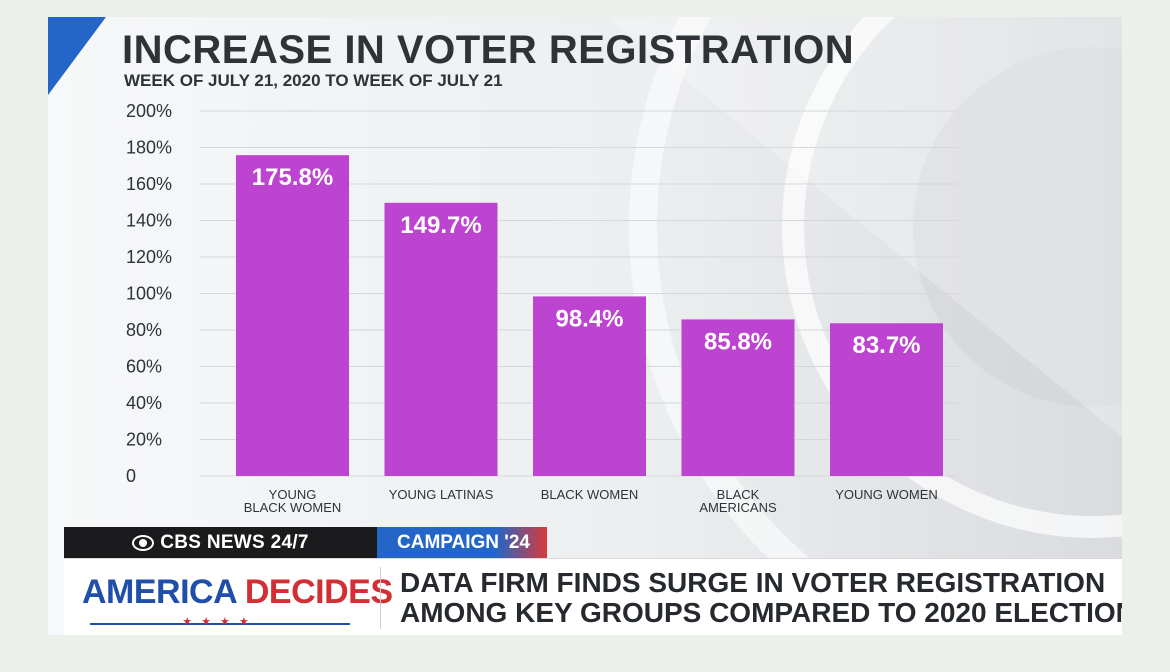 This screenshot has width=1170, height=672. Describe the element at coordinates (292, 177) in the screenshot. I see `data-label: 175.8%` at that location.